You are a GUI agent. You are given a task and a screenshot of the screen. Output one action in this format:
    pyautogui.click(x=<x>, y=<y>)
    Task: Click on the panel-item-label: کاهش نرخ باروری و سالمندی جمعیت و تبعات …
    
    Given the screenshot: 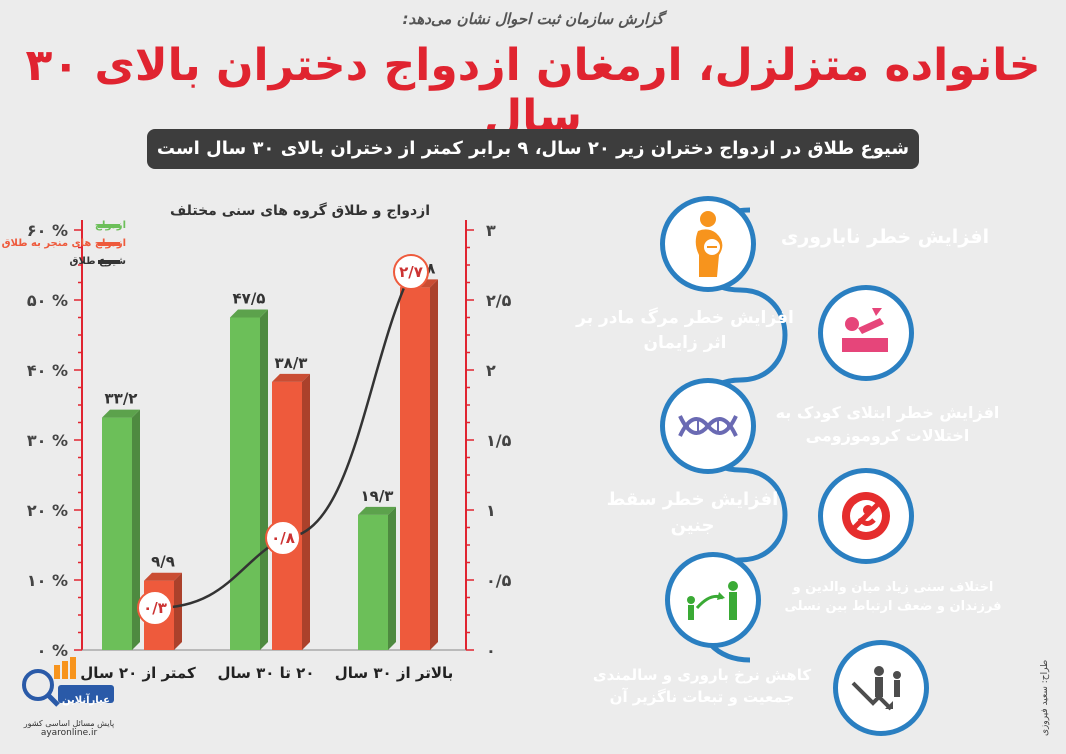 What is the action you would take?
    pyautogui.click(x=702, y=686)
    